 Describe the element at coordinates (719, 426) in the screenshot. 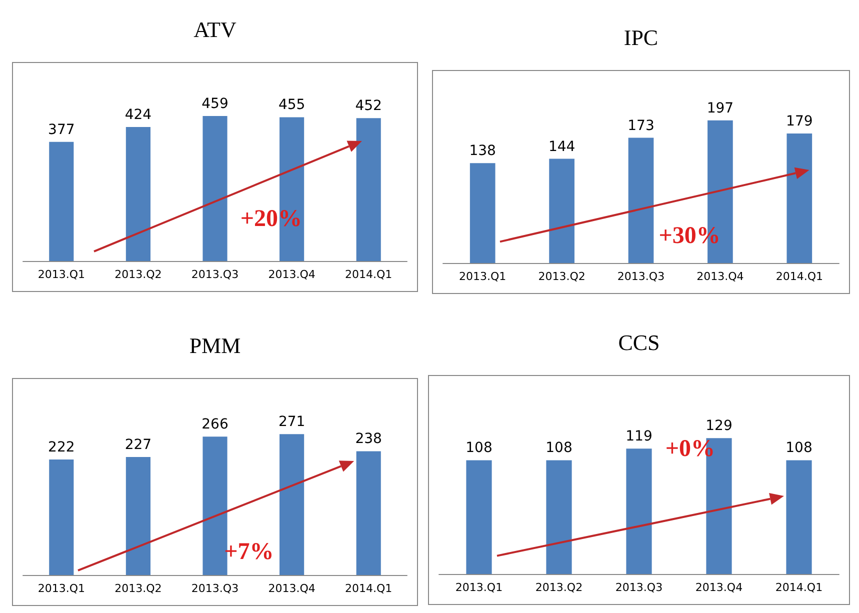

I see `data-label: 129` at that location.